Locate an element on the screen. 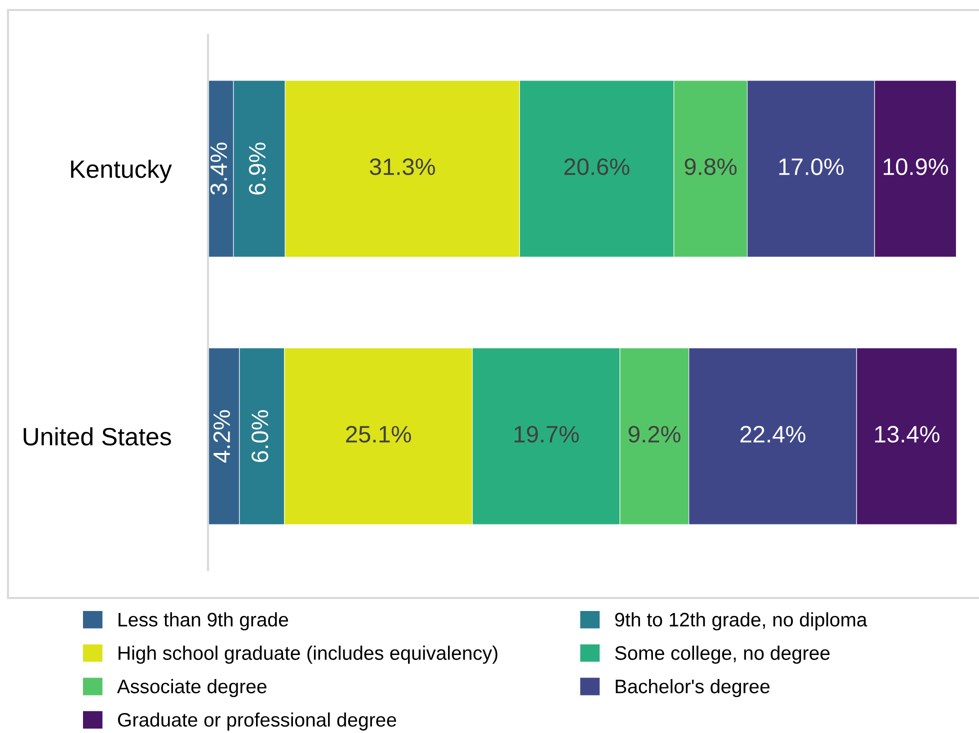 This screenshot has width=979, height=733. legend-label: Less than 9th grade is located at coordinates (203, 621).